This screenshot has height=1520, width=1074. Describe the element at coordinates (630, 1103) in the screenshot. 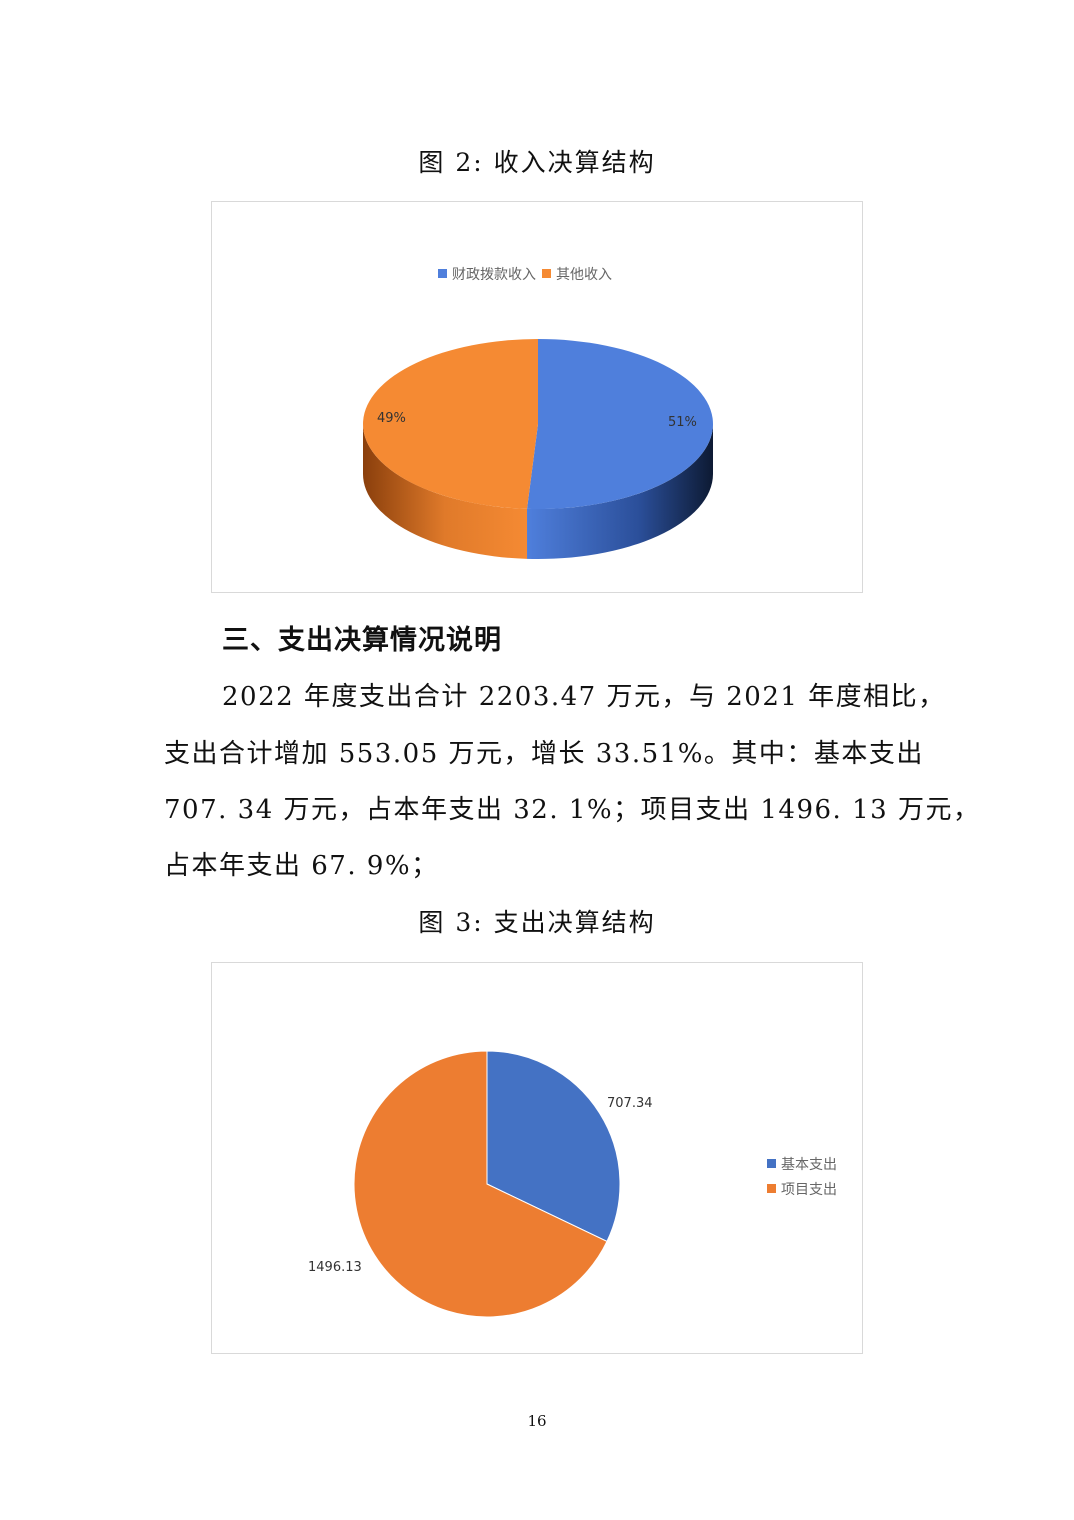

I see `data-label: 707.34` at that location.